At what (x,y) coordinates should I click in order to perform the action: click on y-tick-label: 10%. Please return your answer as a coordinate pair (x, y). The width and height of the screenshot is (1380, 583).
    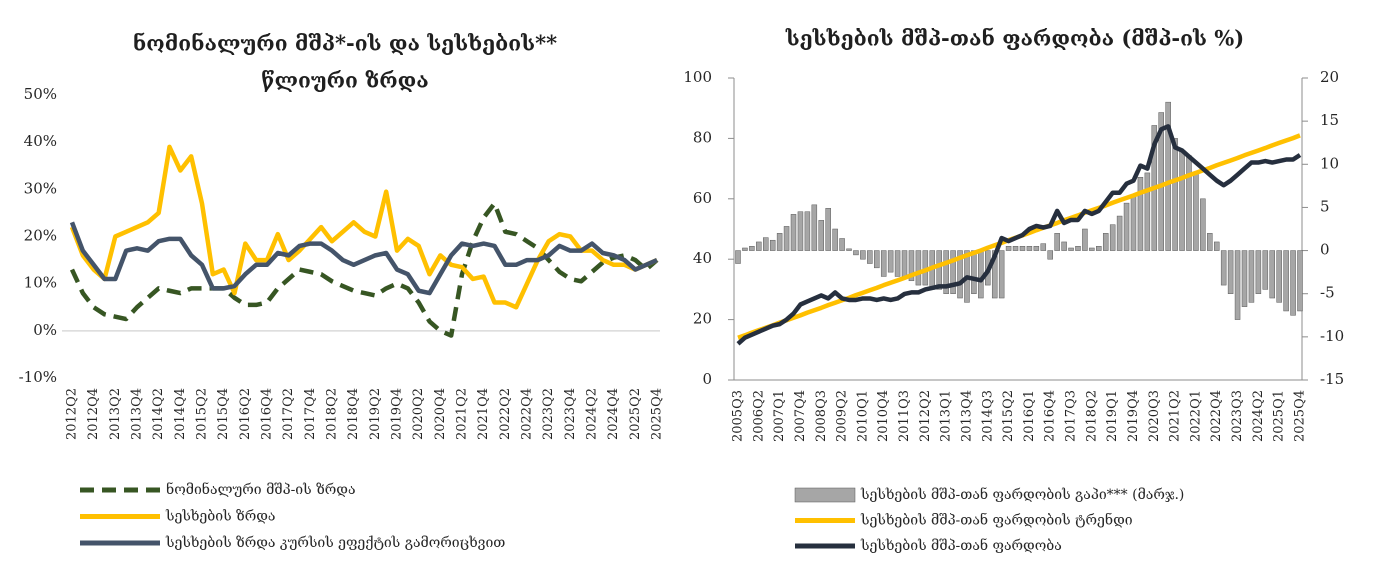
    Looking at the image, I should click on (40, 283).